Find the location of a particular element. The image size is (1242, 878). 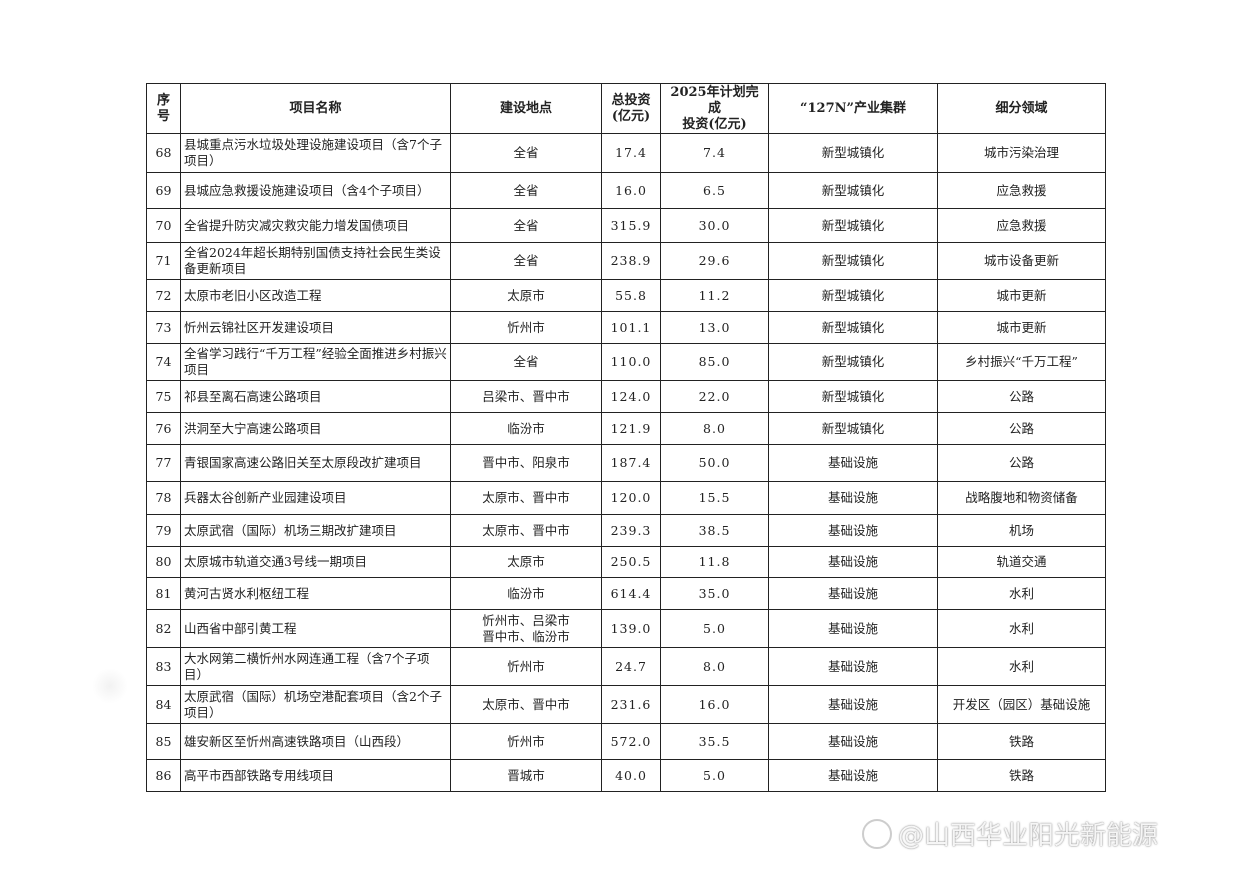

table-row: 85 雄安新区至忻州高速铁路项目（山西段） 忻州市 572.0 35.5 基础设施 铁路 is located at coordinates (626, 741).